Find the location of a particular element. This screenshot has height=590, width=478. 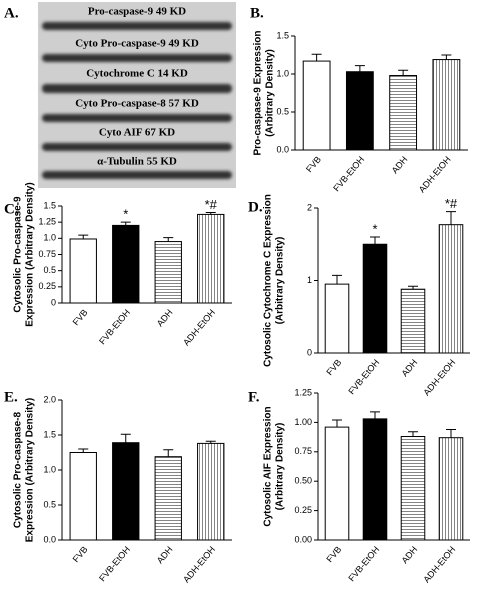

blot-label: Cytochrome C 14 KD is located at coordinates (137, 74).